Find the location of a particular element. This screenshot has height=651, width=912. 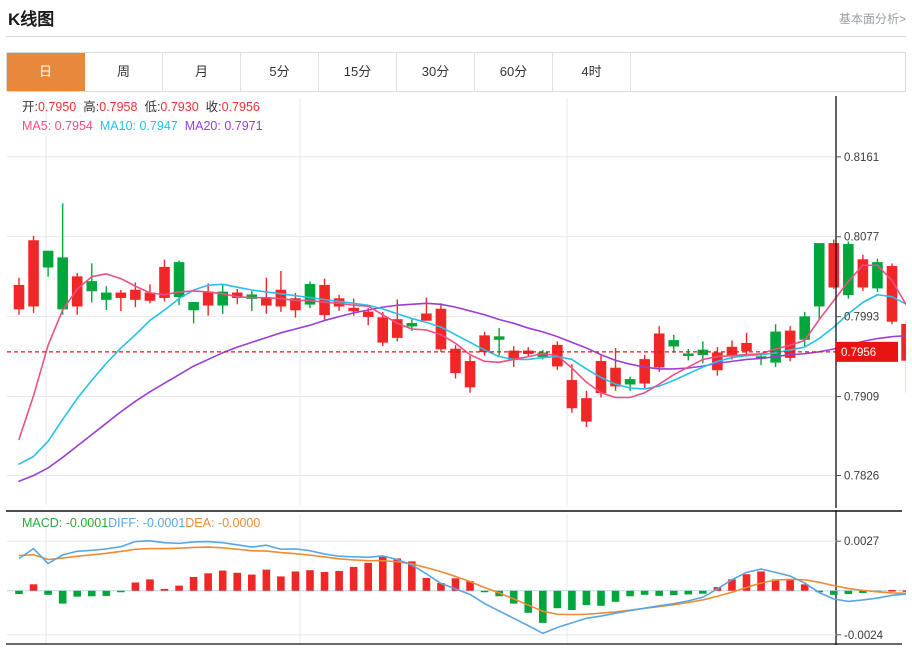

tab-15分: 15分 is located at coordinates (358, 72).